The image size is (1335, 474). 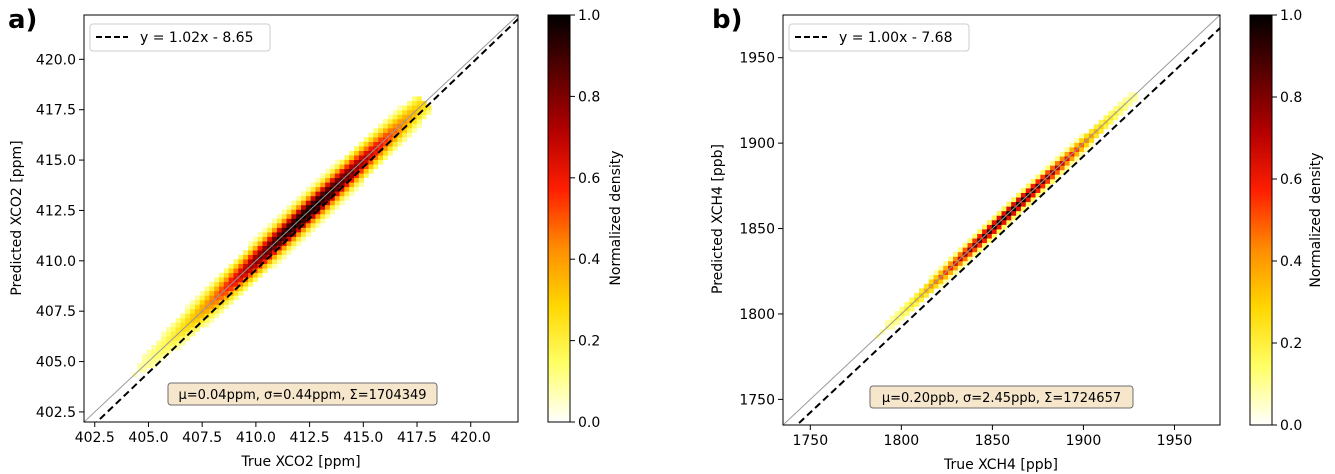 What do you see at coordinates (761, 229) in the screenshot?
I see `panel-b-y-ticks: 1750 1800 1850 1900 1950` at bounding box center [761, 229].